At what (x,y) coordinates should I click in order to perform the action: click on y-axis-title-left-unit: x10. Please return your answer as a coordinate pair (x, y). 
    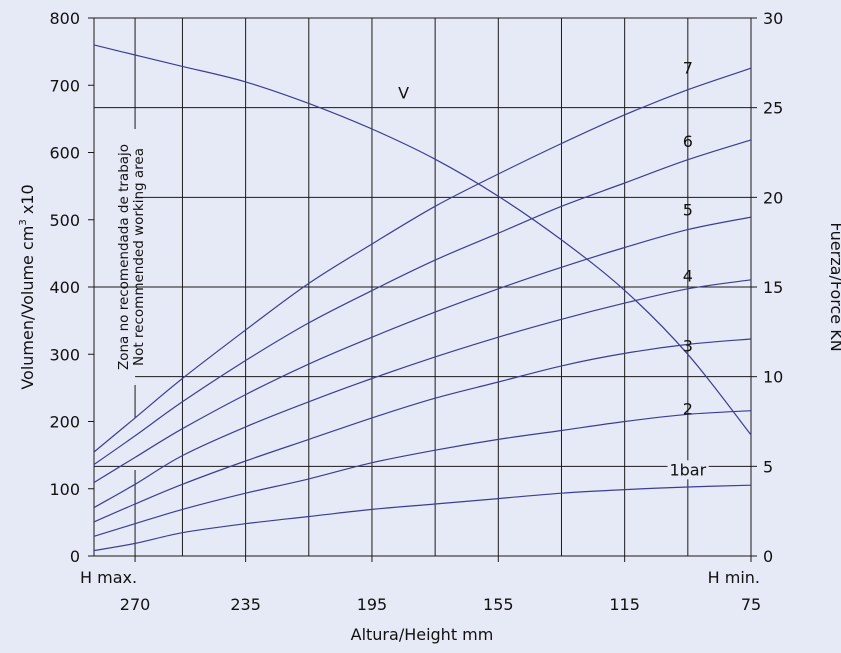
    Looking at the image, I should click on (27, 201).